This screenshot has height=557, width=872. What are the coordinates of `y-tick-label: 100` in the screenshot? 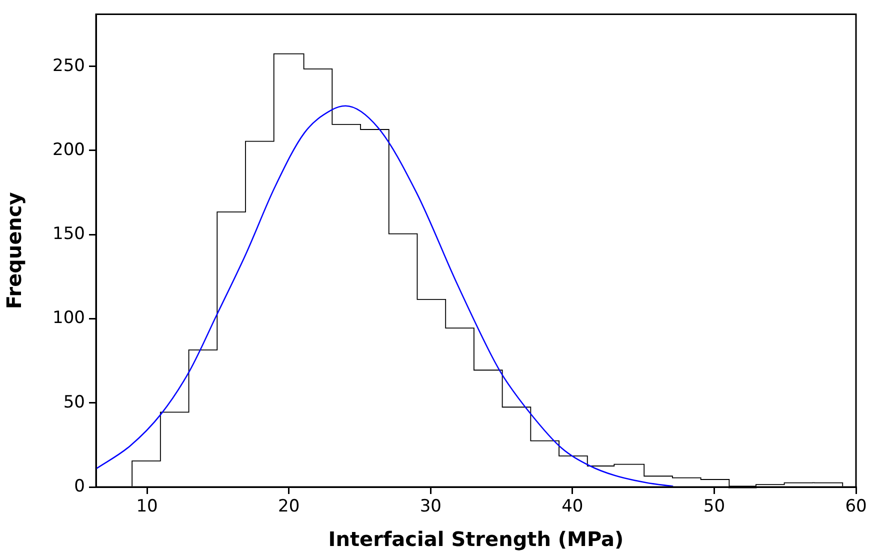 It's located at (68, 318).